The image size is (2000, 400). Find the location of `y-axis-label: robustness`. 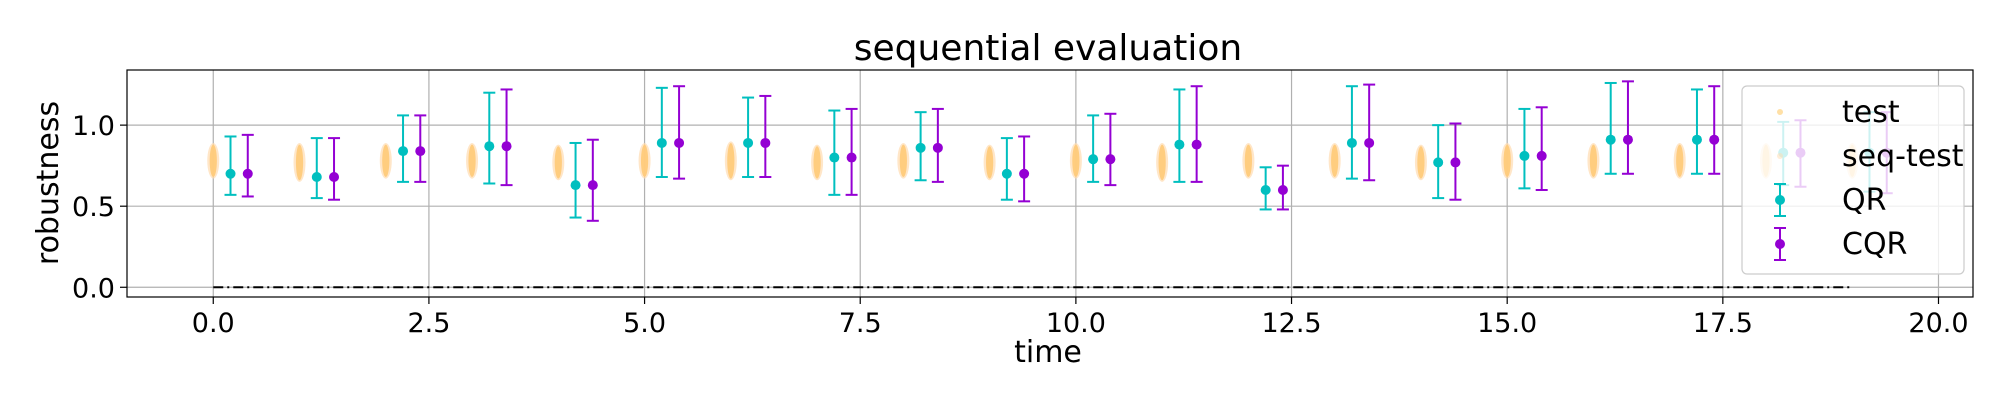

y-axis-label: robustness is located at coordinates (48, 183).